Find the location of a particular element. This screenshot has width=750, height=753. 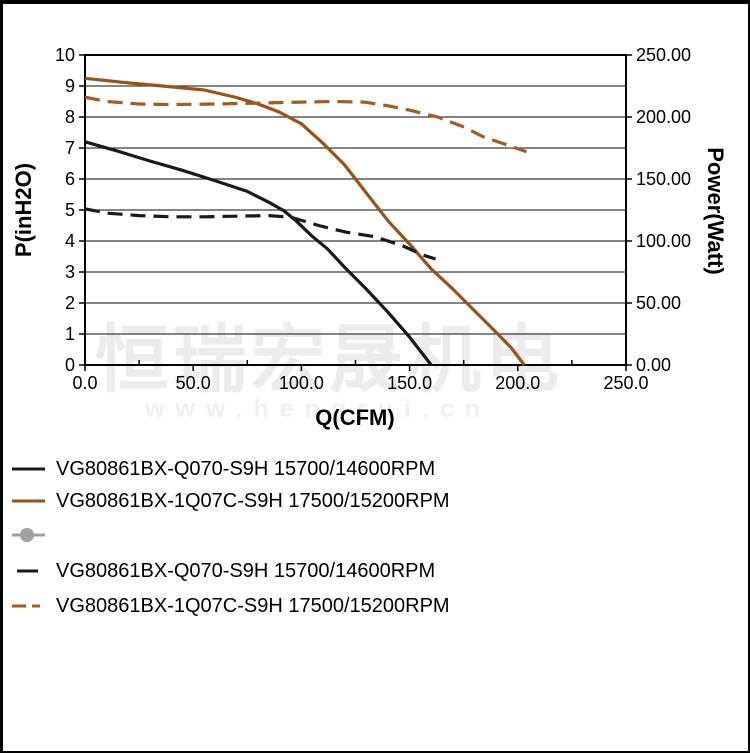

left-axis-tick-label: 4 is located at coordinates (70, 241).